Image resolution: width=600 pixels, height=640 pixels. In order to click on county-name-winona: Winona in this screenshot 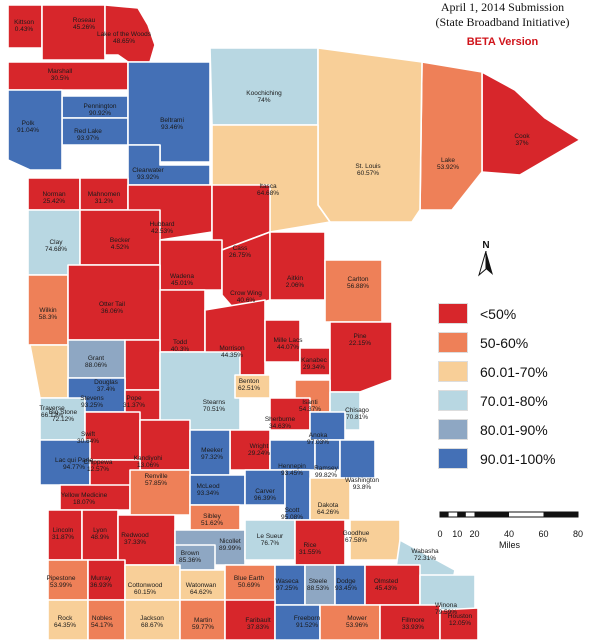, I will do `click(446, 605)`.